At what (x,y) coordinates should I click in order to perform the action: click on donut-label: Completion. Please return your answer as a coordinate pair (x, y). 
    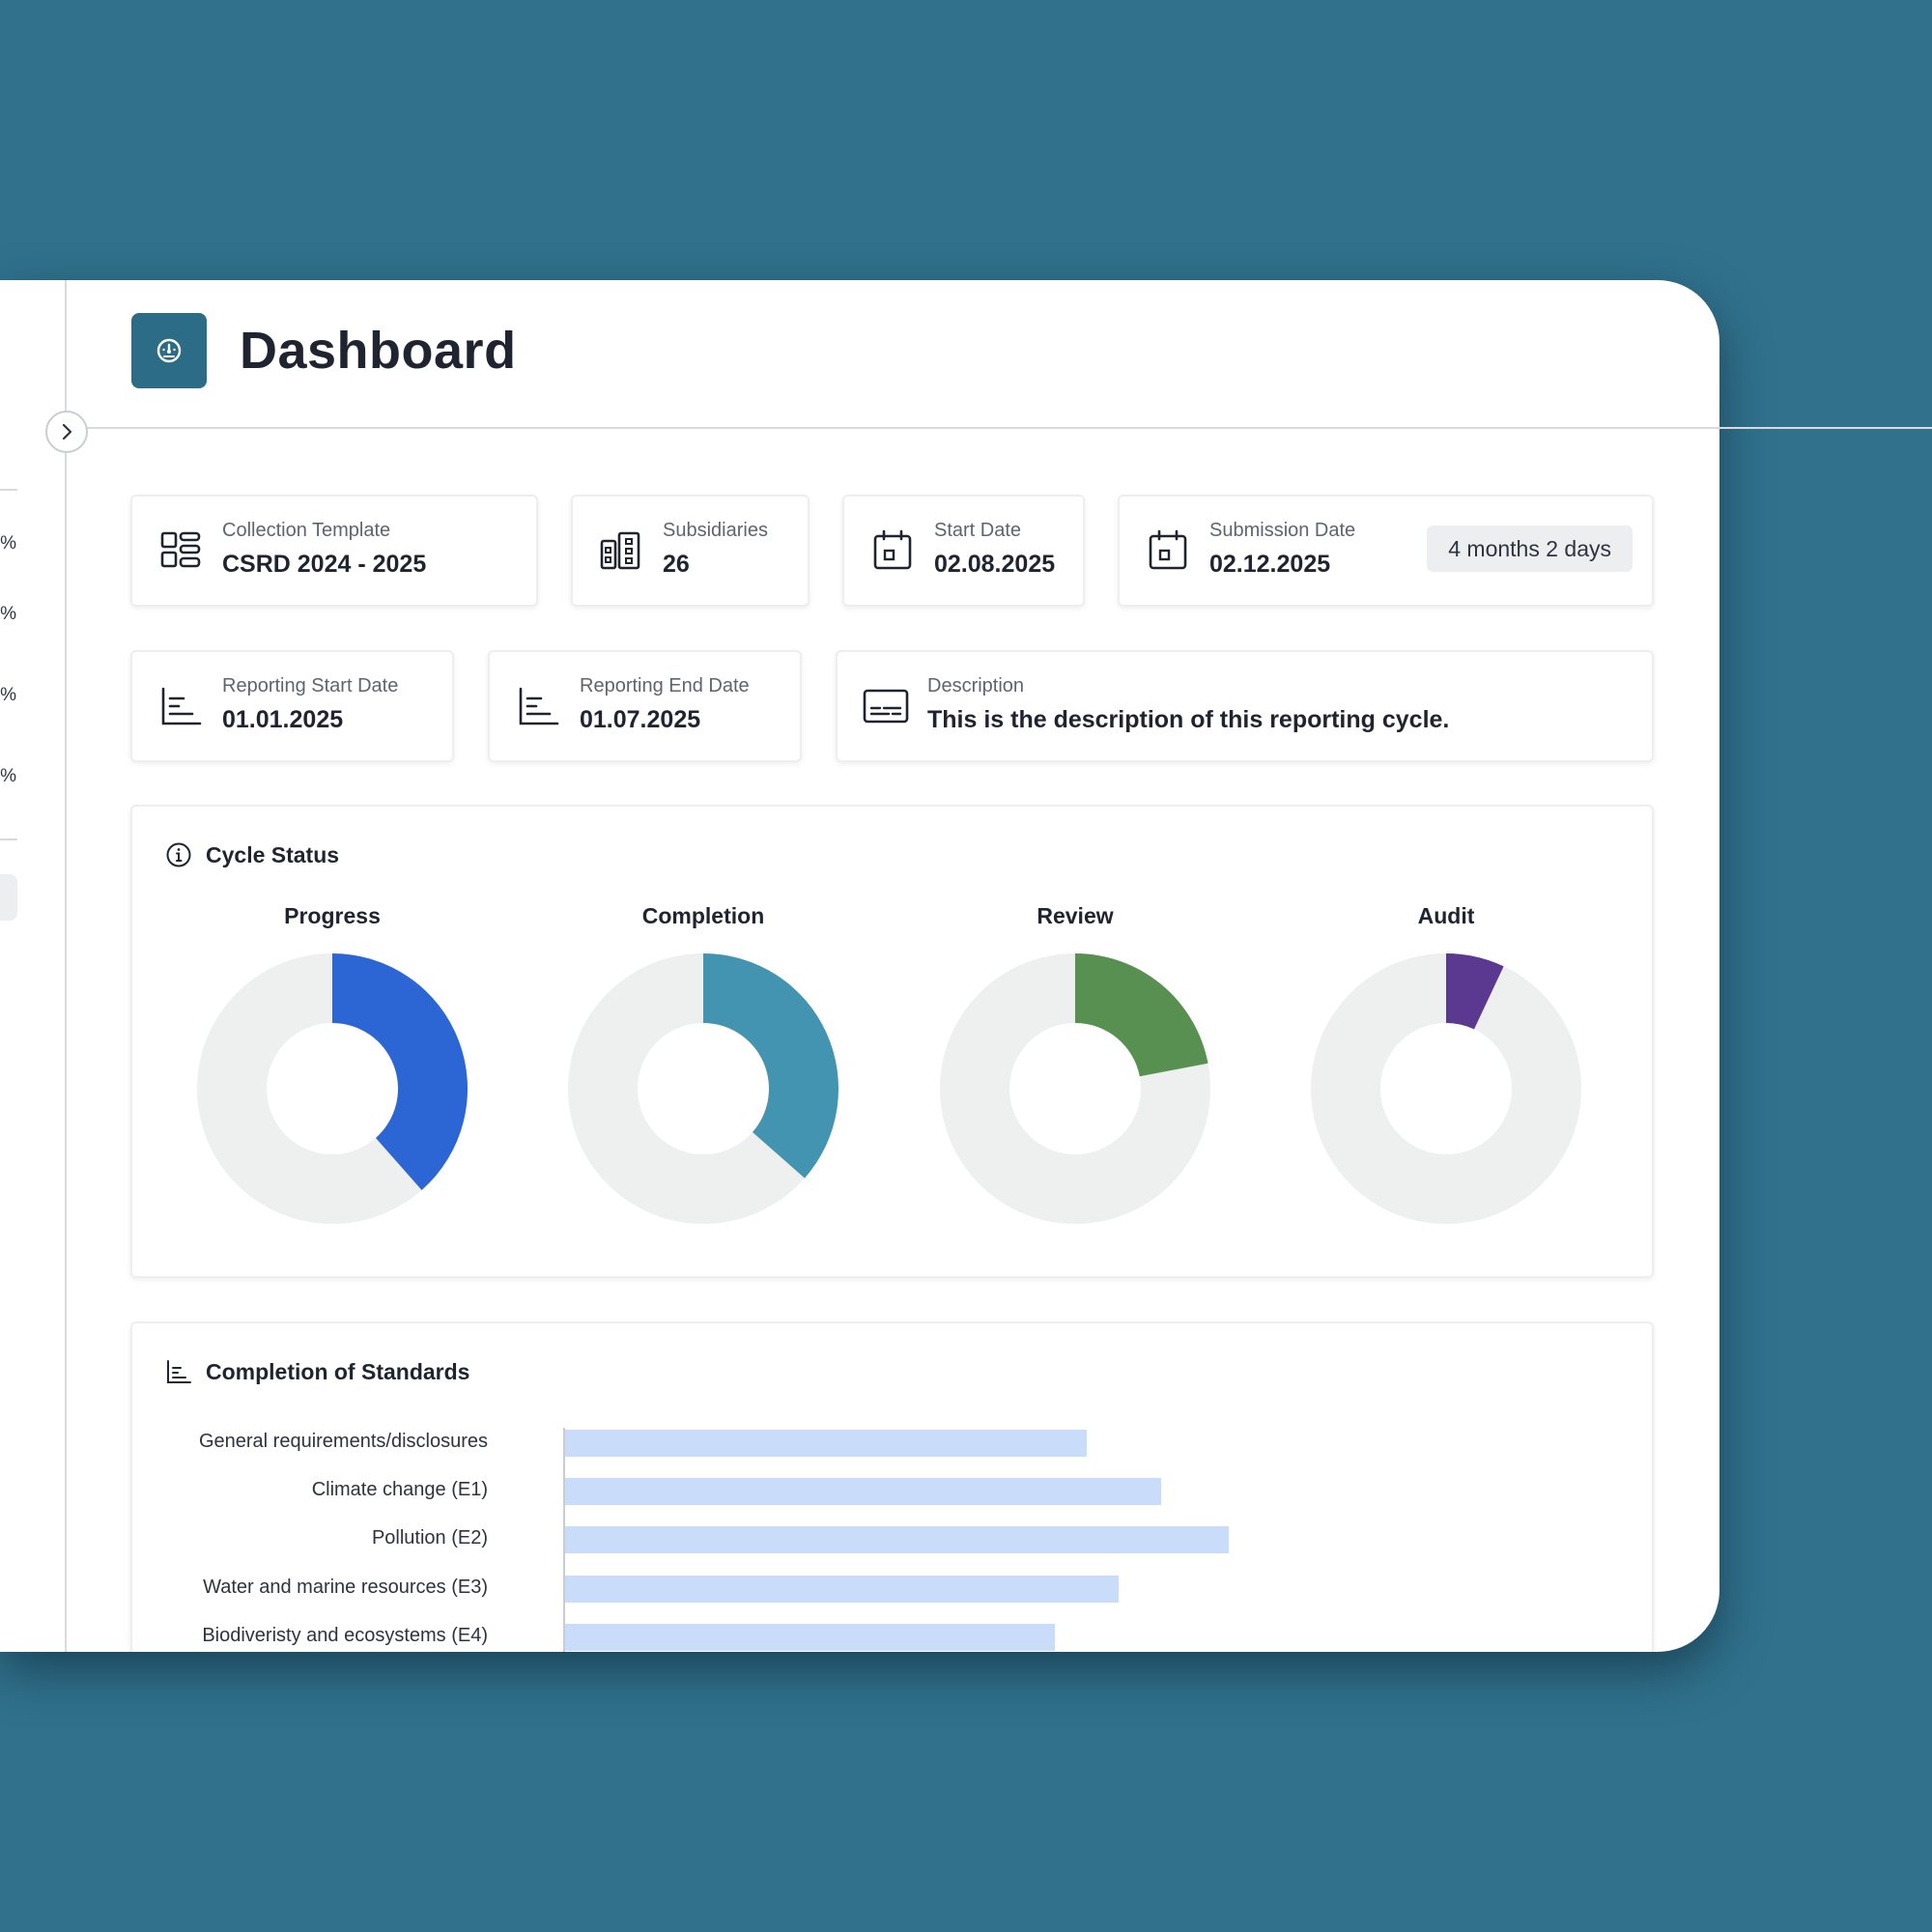
    Looking at the image, I should click on (703, 915).